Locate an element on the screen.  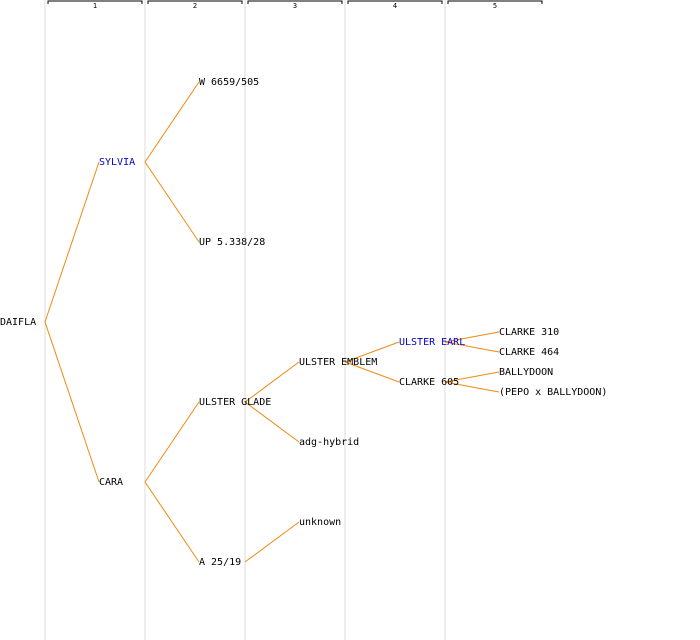
node-label: unknown is located at coordinates (320, 522).